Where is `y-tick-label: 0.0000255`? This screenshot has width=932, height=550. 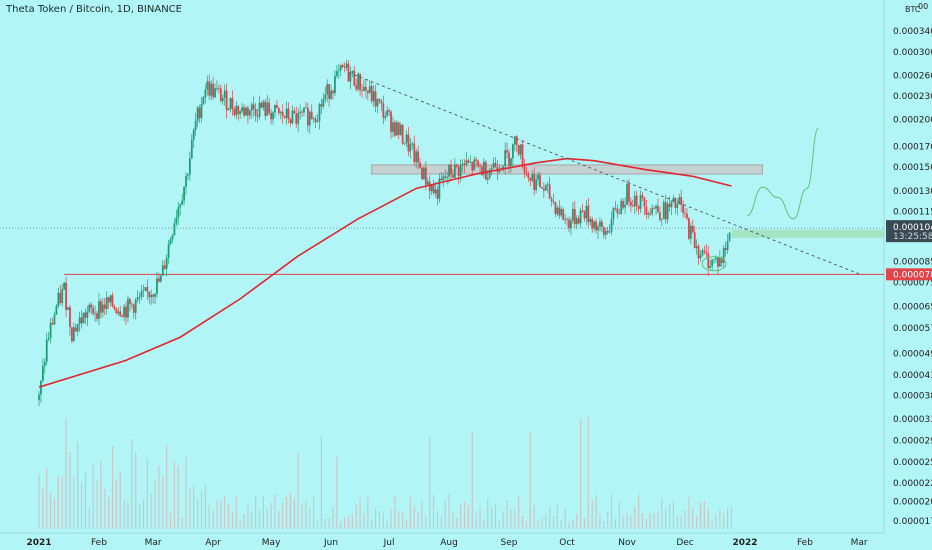
y-tick-label: 0.0000255 is located at coordinates (912, 463).